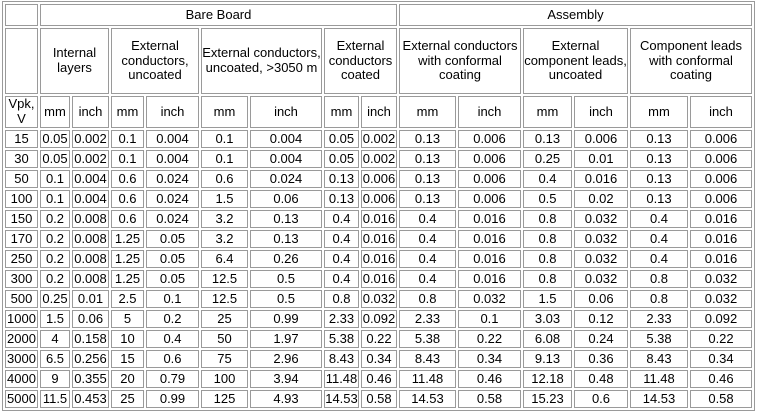  Describe the element at coordinates (21, 199) in the screenshot. I see `voltage-cell: 100` at that location.